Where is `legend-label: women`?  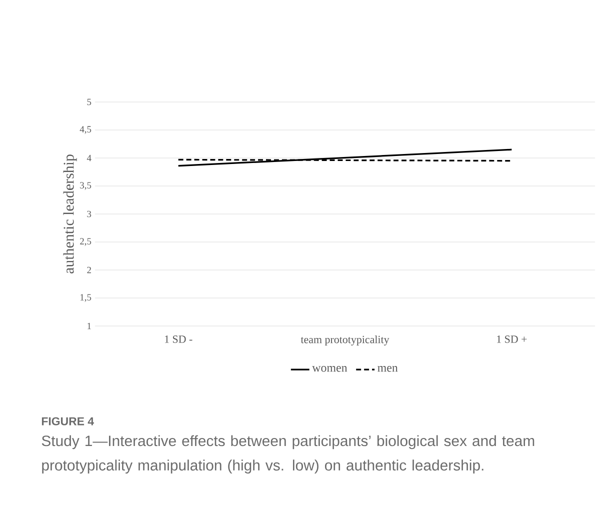 legend-label: women is located at coordinates (330, 369).